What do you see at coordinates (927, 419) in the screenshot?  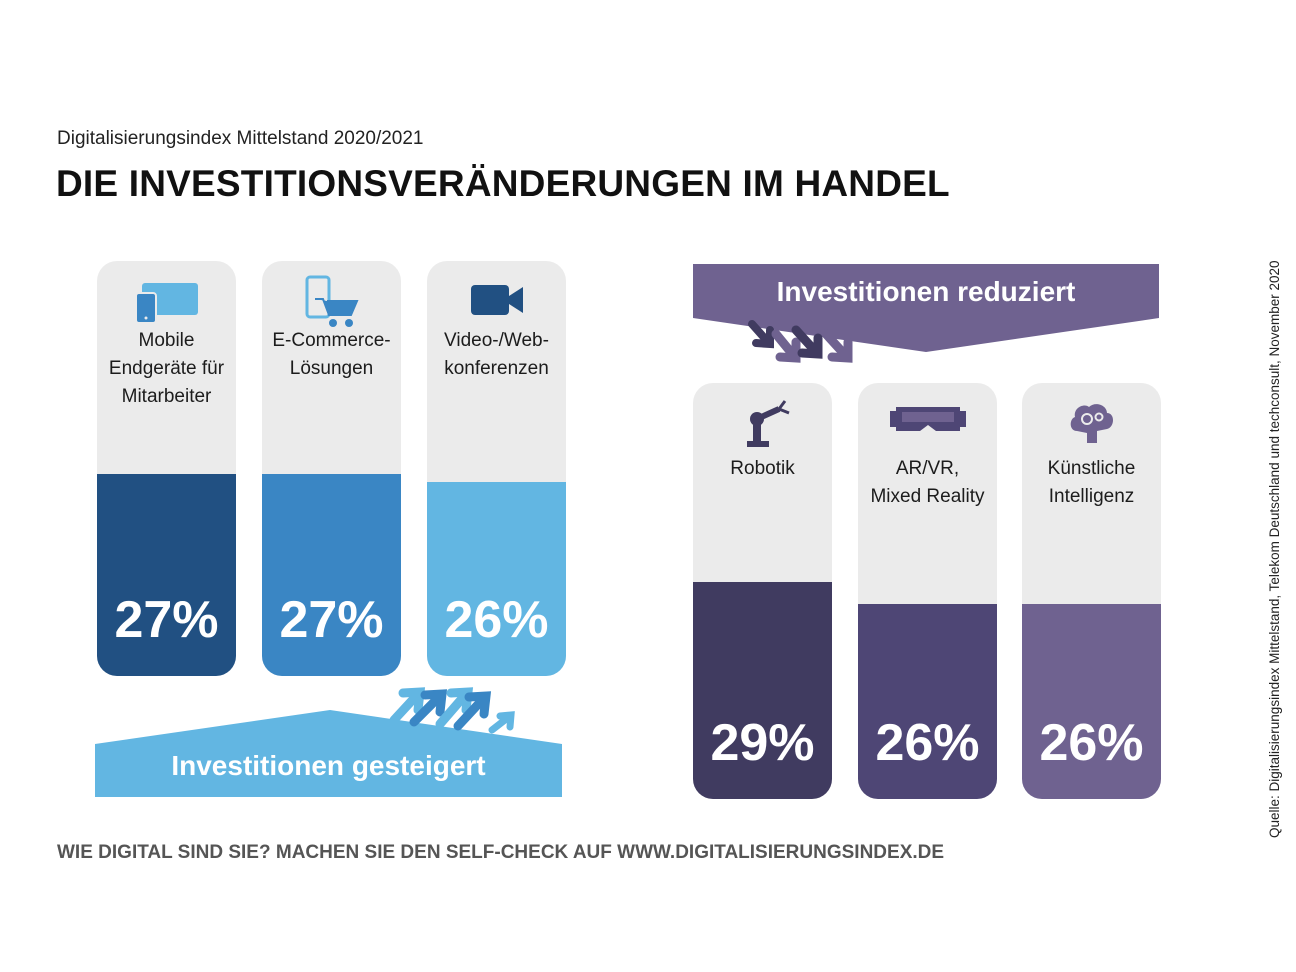 I see `vr-headset-icon` at bounding box center [927, 419].